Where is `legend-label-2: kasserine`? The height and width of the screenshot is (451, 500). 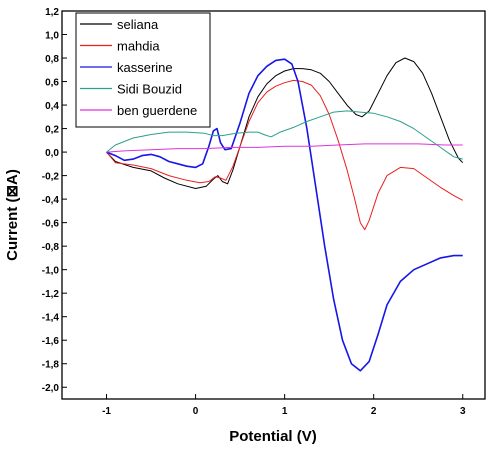
legend-label-2: kasserine is located at coordinates (145, 67).